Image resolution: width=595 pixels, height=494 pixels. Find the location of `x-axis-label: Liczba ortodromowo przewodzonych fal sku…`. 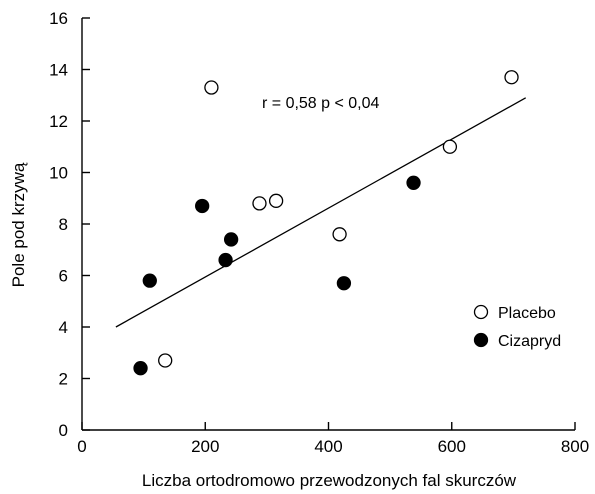

x-axis-label: Liczba ortodromowo przewodzonych fal sku… is located at coordinates (329, 480).